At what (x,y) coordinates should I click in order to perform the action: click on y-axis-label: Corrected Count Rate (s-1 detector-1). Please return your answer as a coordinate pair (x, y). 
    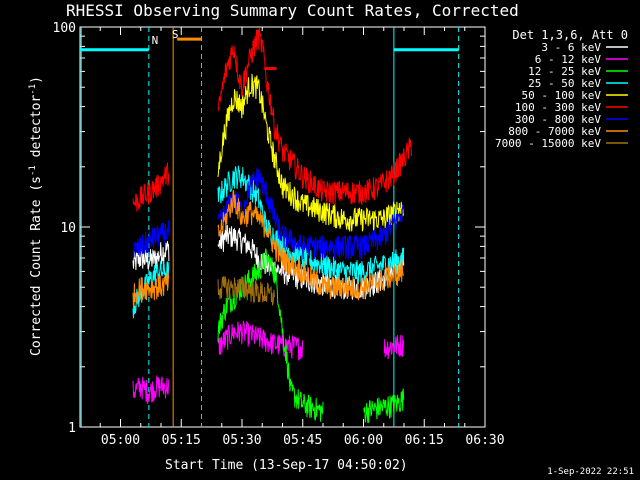
    Looking at the image, I should click on (36, 216).